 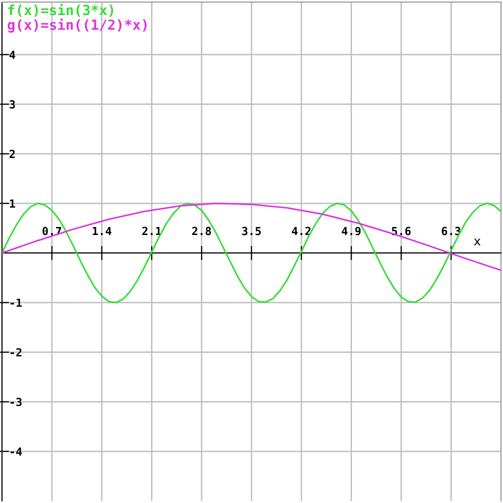 What do you see at coordinates (16, 402) in the screenshot?
I see `y-tick-label: -3` at bounding box center [16, 402].